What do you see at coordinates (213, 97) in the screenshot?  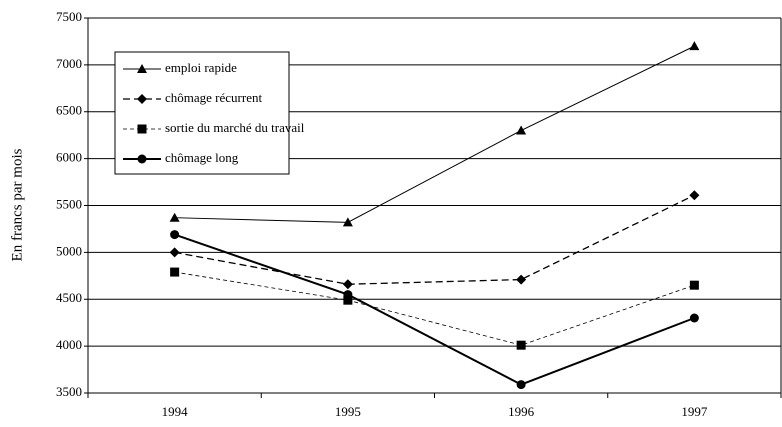 I see `legend-label: chômage récurrent` at bounding box center [213, 97].